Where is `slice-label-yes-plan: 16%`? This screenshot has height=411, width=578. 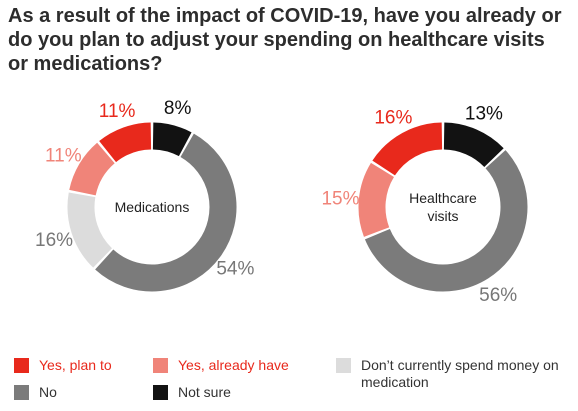
slice-label-yes-plan: 16% is located at coordinates (393, 118).